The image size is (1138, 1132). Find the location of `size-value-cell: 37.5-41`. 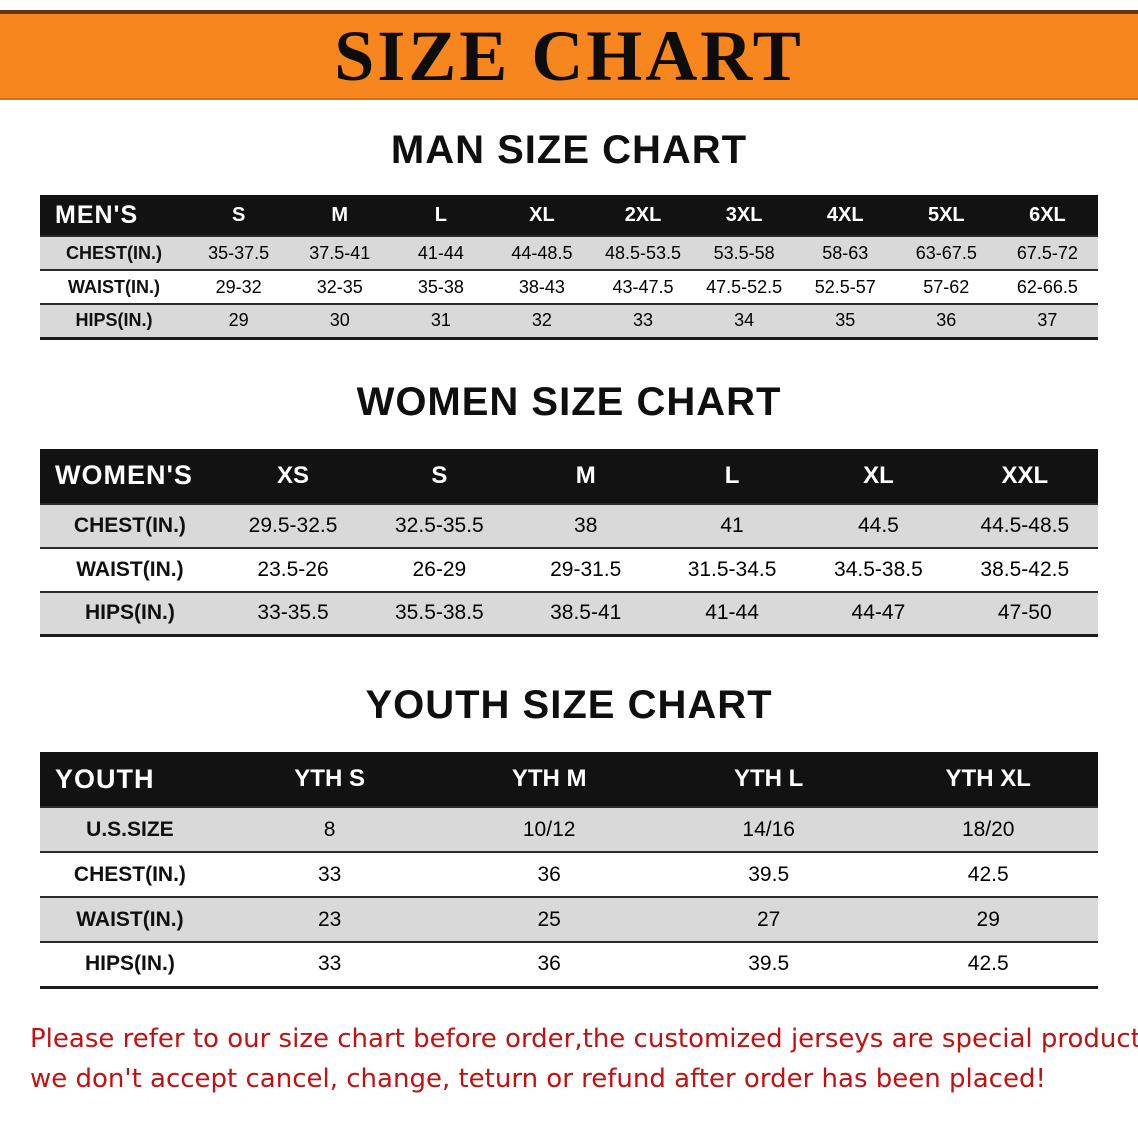

size-value-cell: 37.5-41 is located at coordinates (340, 253).